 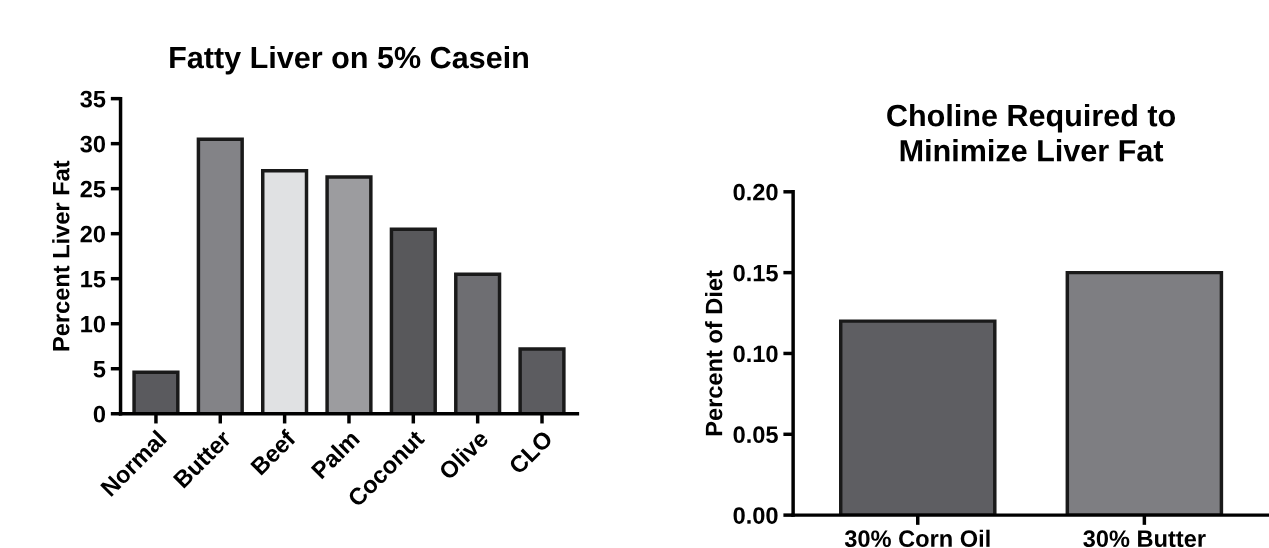 What do you see at coordinates (755, 354) in the screenshot?
I see `y-tick-label: 0.10` at bounding box center [755, 354].